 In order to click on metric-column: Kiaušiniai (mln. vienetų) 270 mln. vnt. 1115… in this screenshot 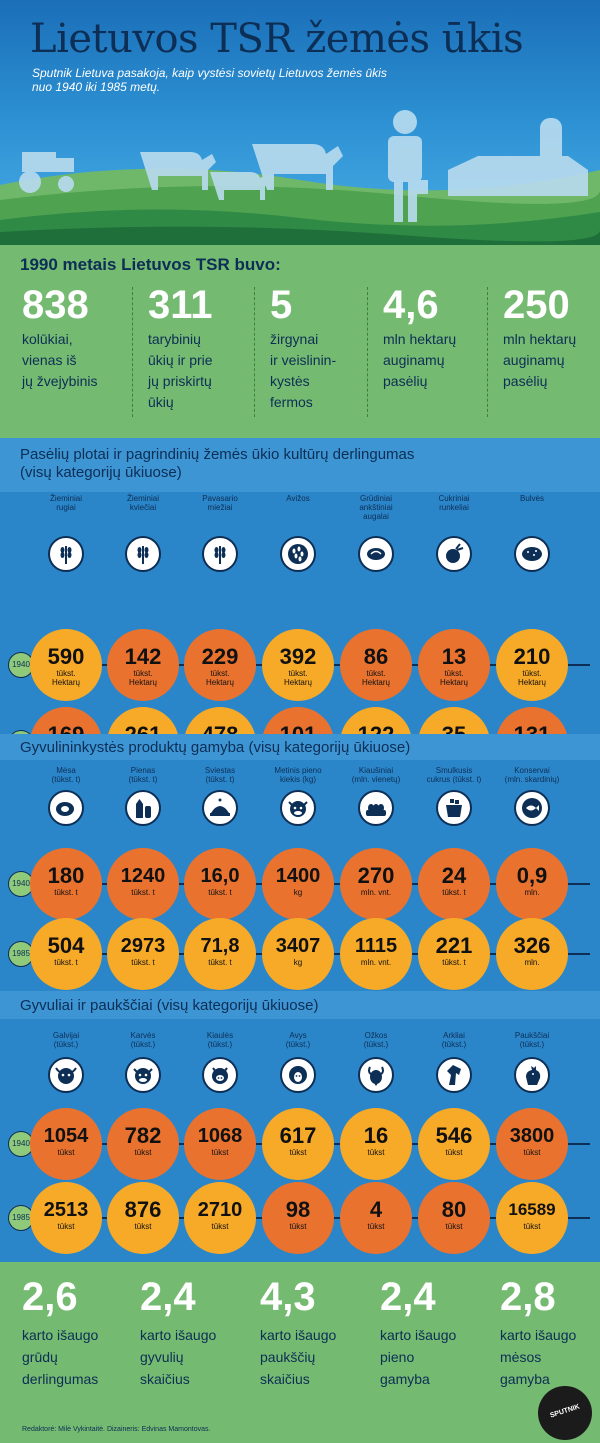, I will do `click(376, 875)`.